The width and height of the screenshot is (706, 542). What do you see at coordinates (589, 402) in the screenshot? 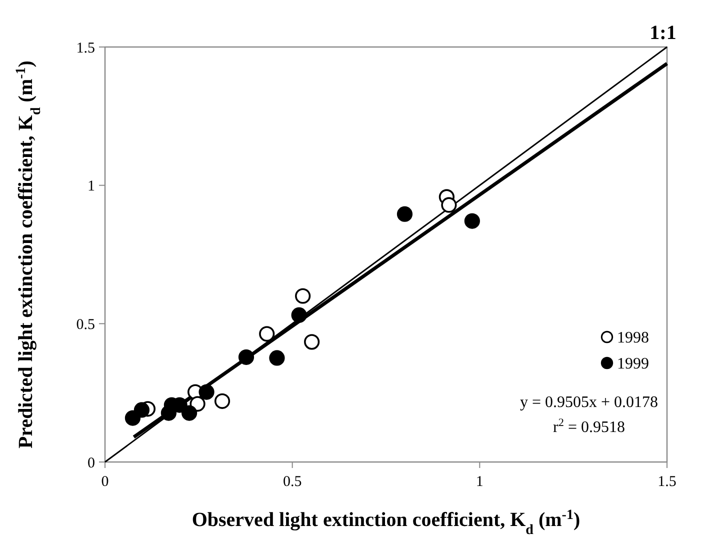
I see `annotation: y = 0.9505x + 0.0178` at bounding box center [589, 402].